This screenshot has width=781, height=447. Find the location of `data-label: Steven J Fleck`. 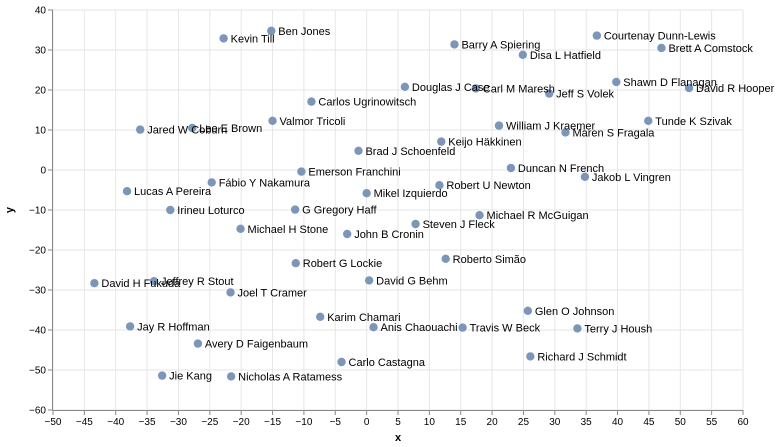

data-label: Steven J Fleck is located at coordinates (459, 225).